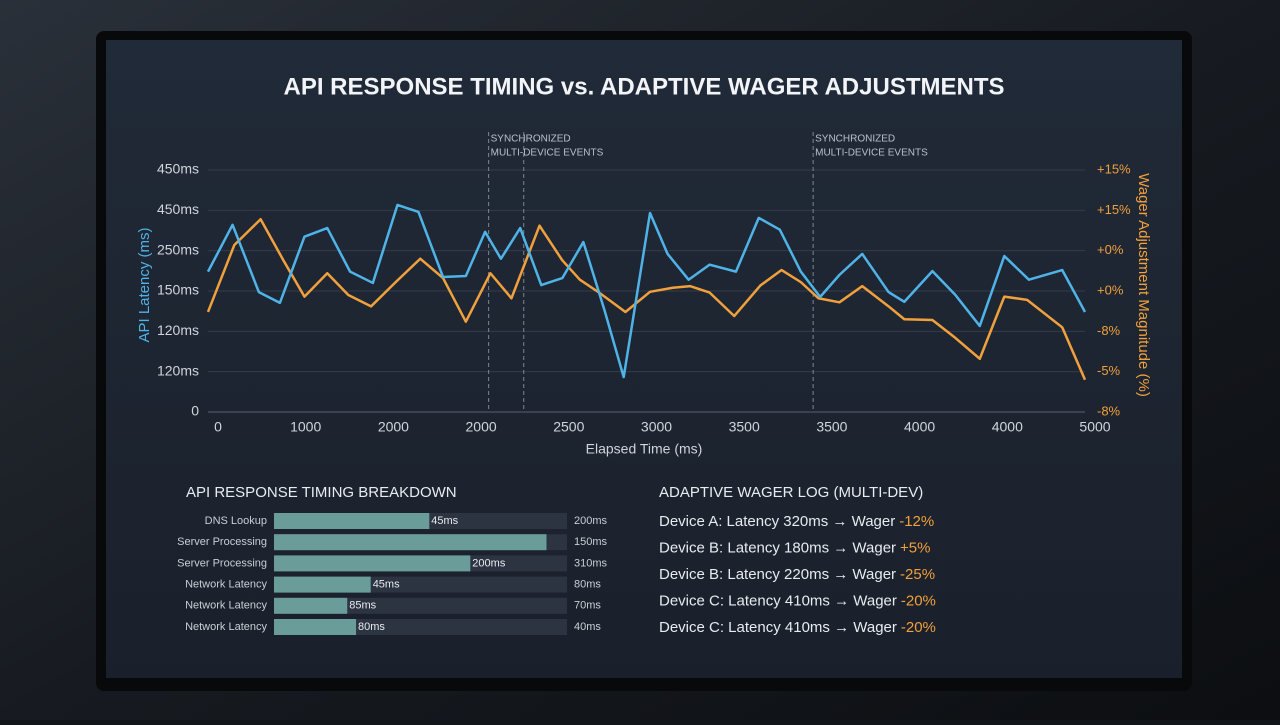 This screenshot has height=725, width=1280. I want to click on log-entry: Device B: Latency 180ms → Wager +5%, so click(795, 547).